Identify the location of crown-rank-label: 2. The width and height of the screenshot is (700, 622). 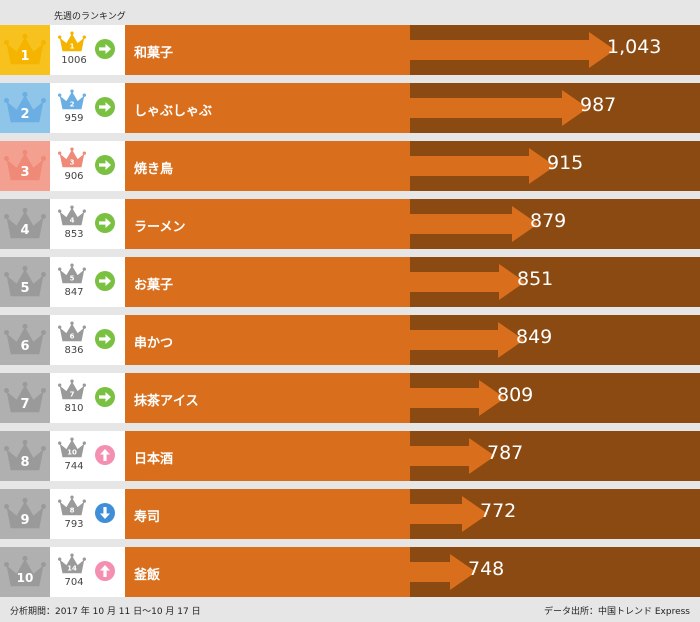
(24, 114).